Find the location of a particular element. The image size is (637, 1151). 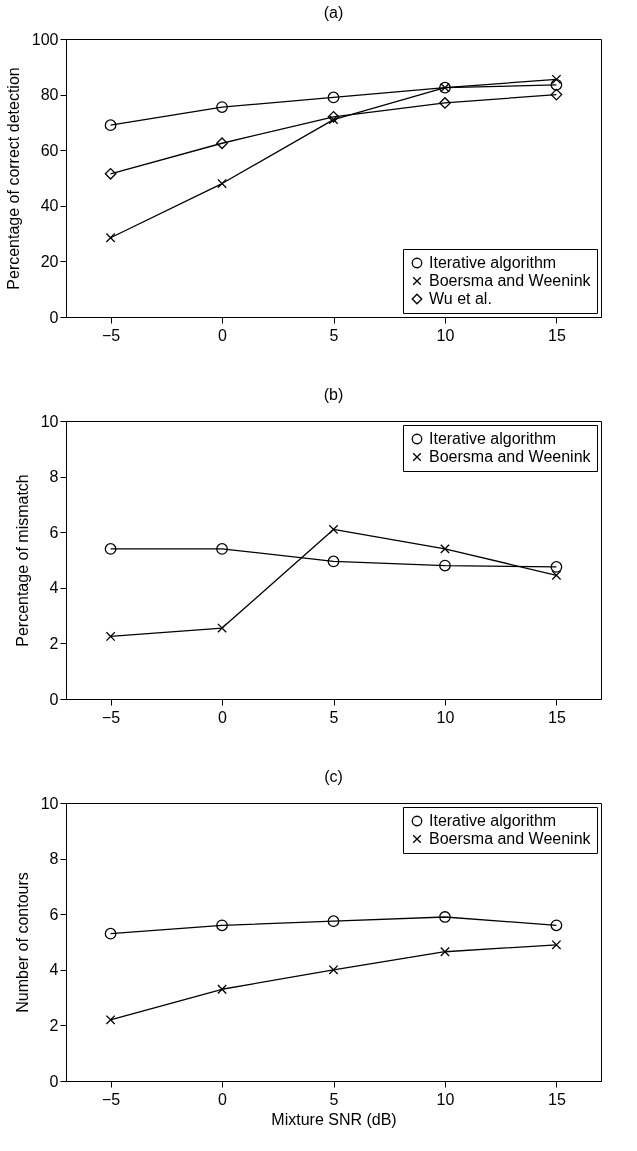

y-tick-label: 80 is located at coordinates (49, 95).